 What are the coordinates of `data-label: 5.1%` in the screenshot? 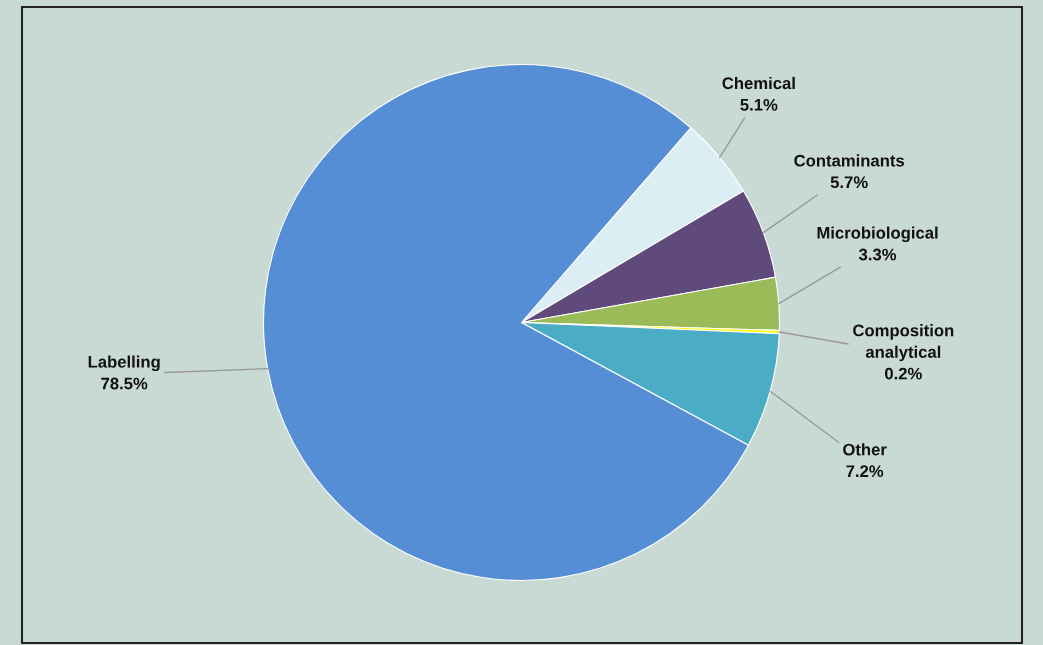 It's located at (759, 104).